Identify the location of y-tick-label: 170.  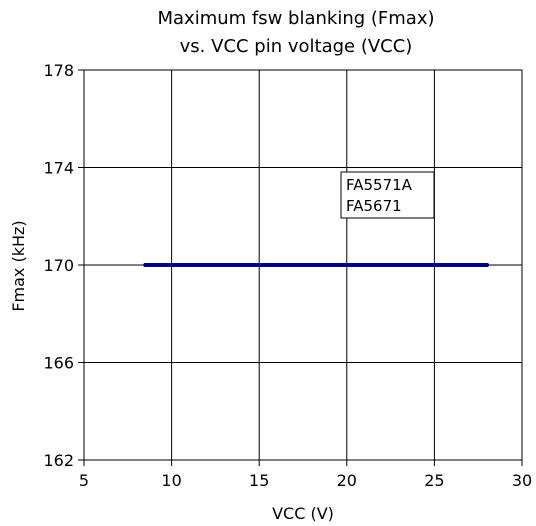
(58, 265).